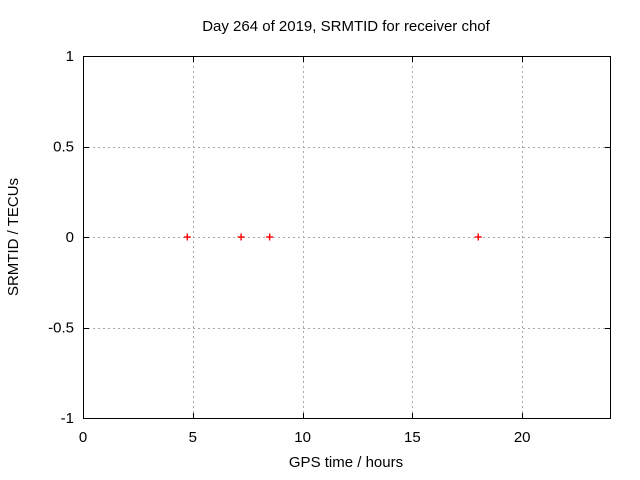  I want to click on y-tick-label: -0.5, so click(61, 328).